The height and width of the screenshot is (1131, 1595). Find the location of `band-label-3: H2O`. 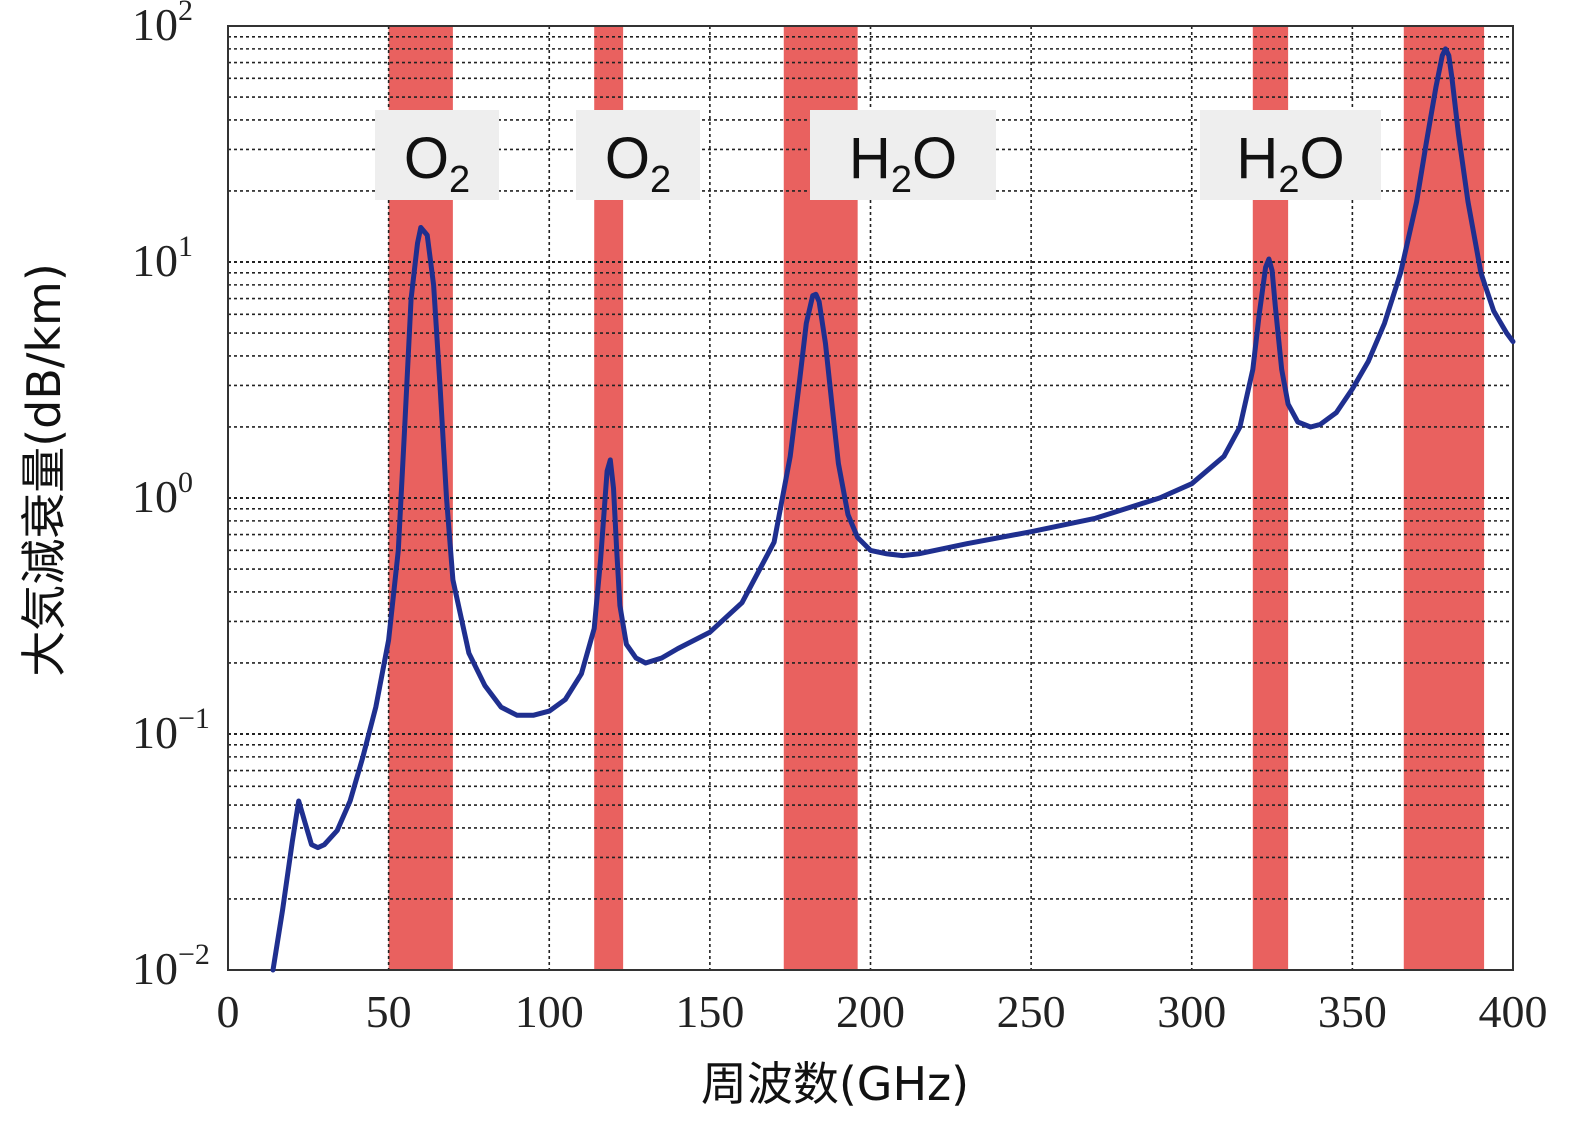

band-label-3: H2O is located at coordinates (903, 155).